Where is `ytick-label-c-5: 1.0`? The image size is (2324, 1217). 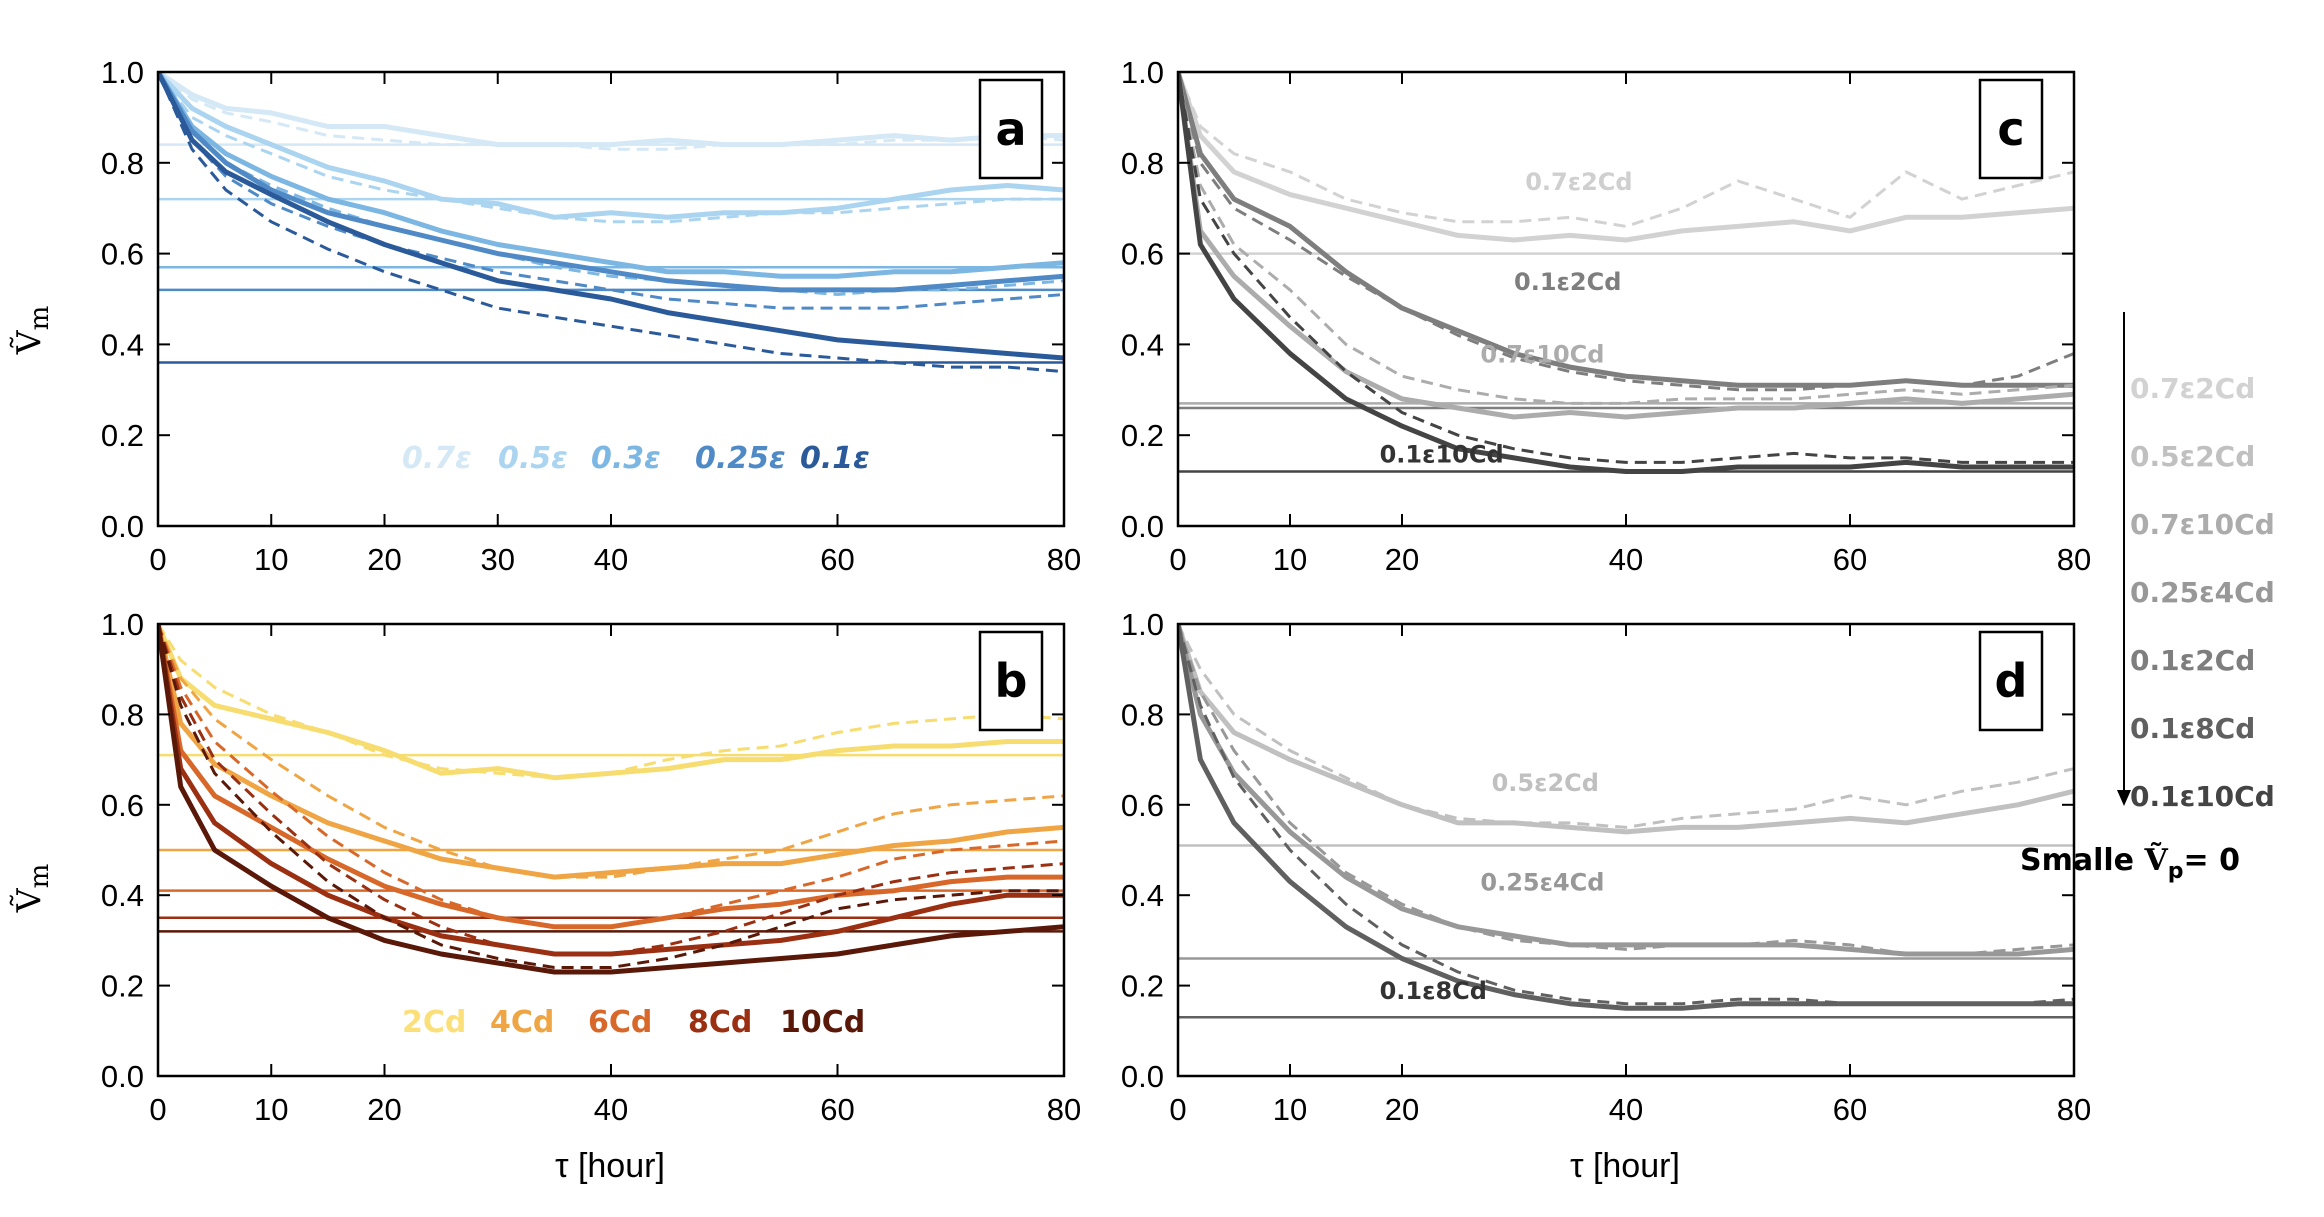 ytick-label-c-5: 1.0 is located at coordinates (1142, 72).